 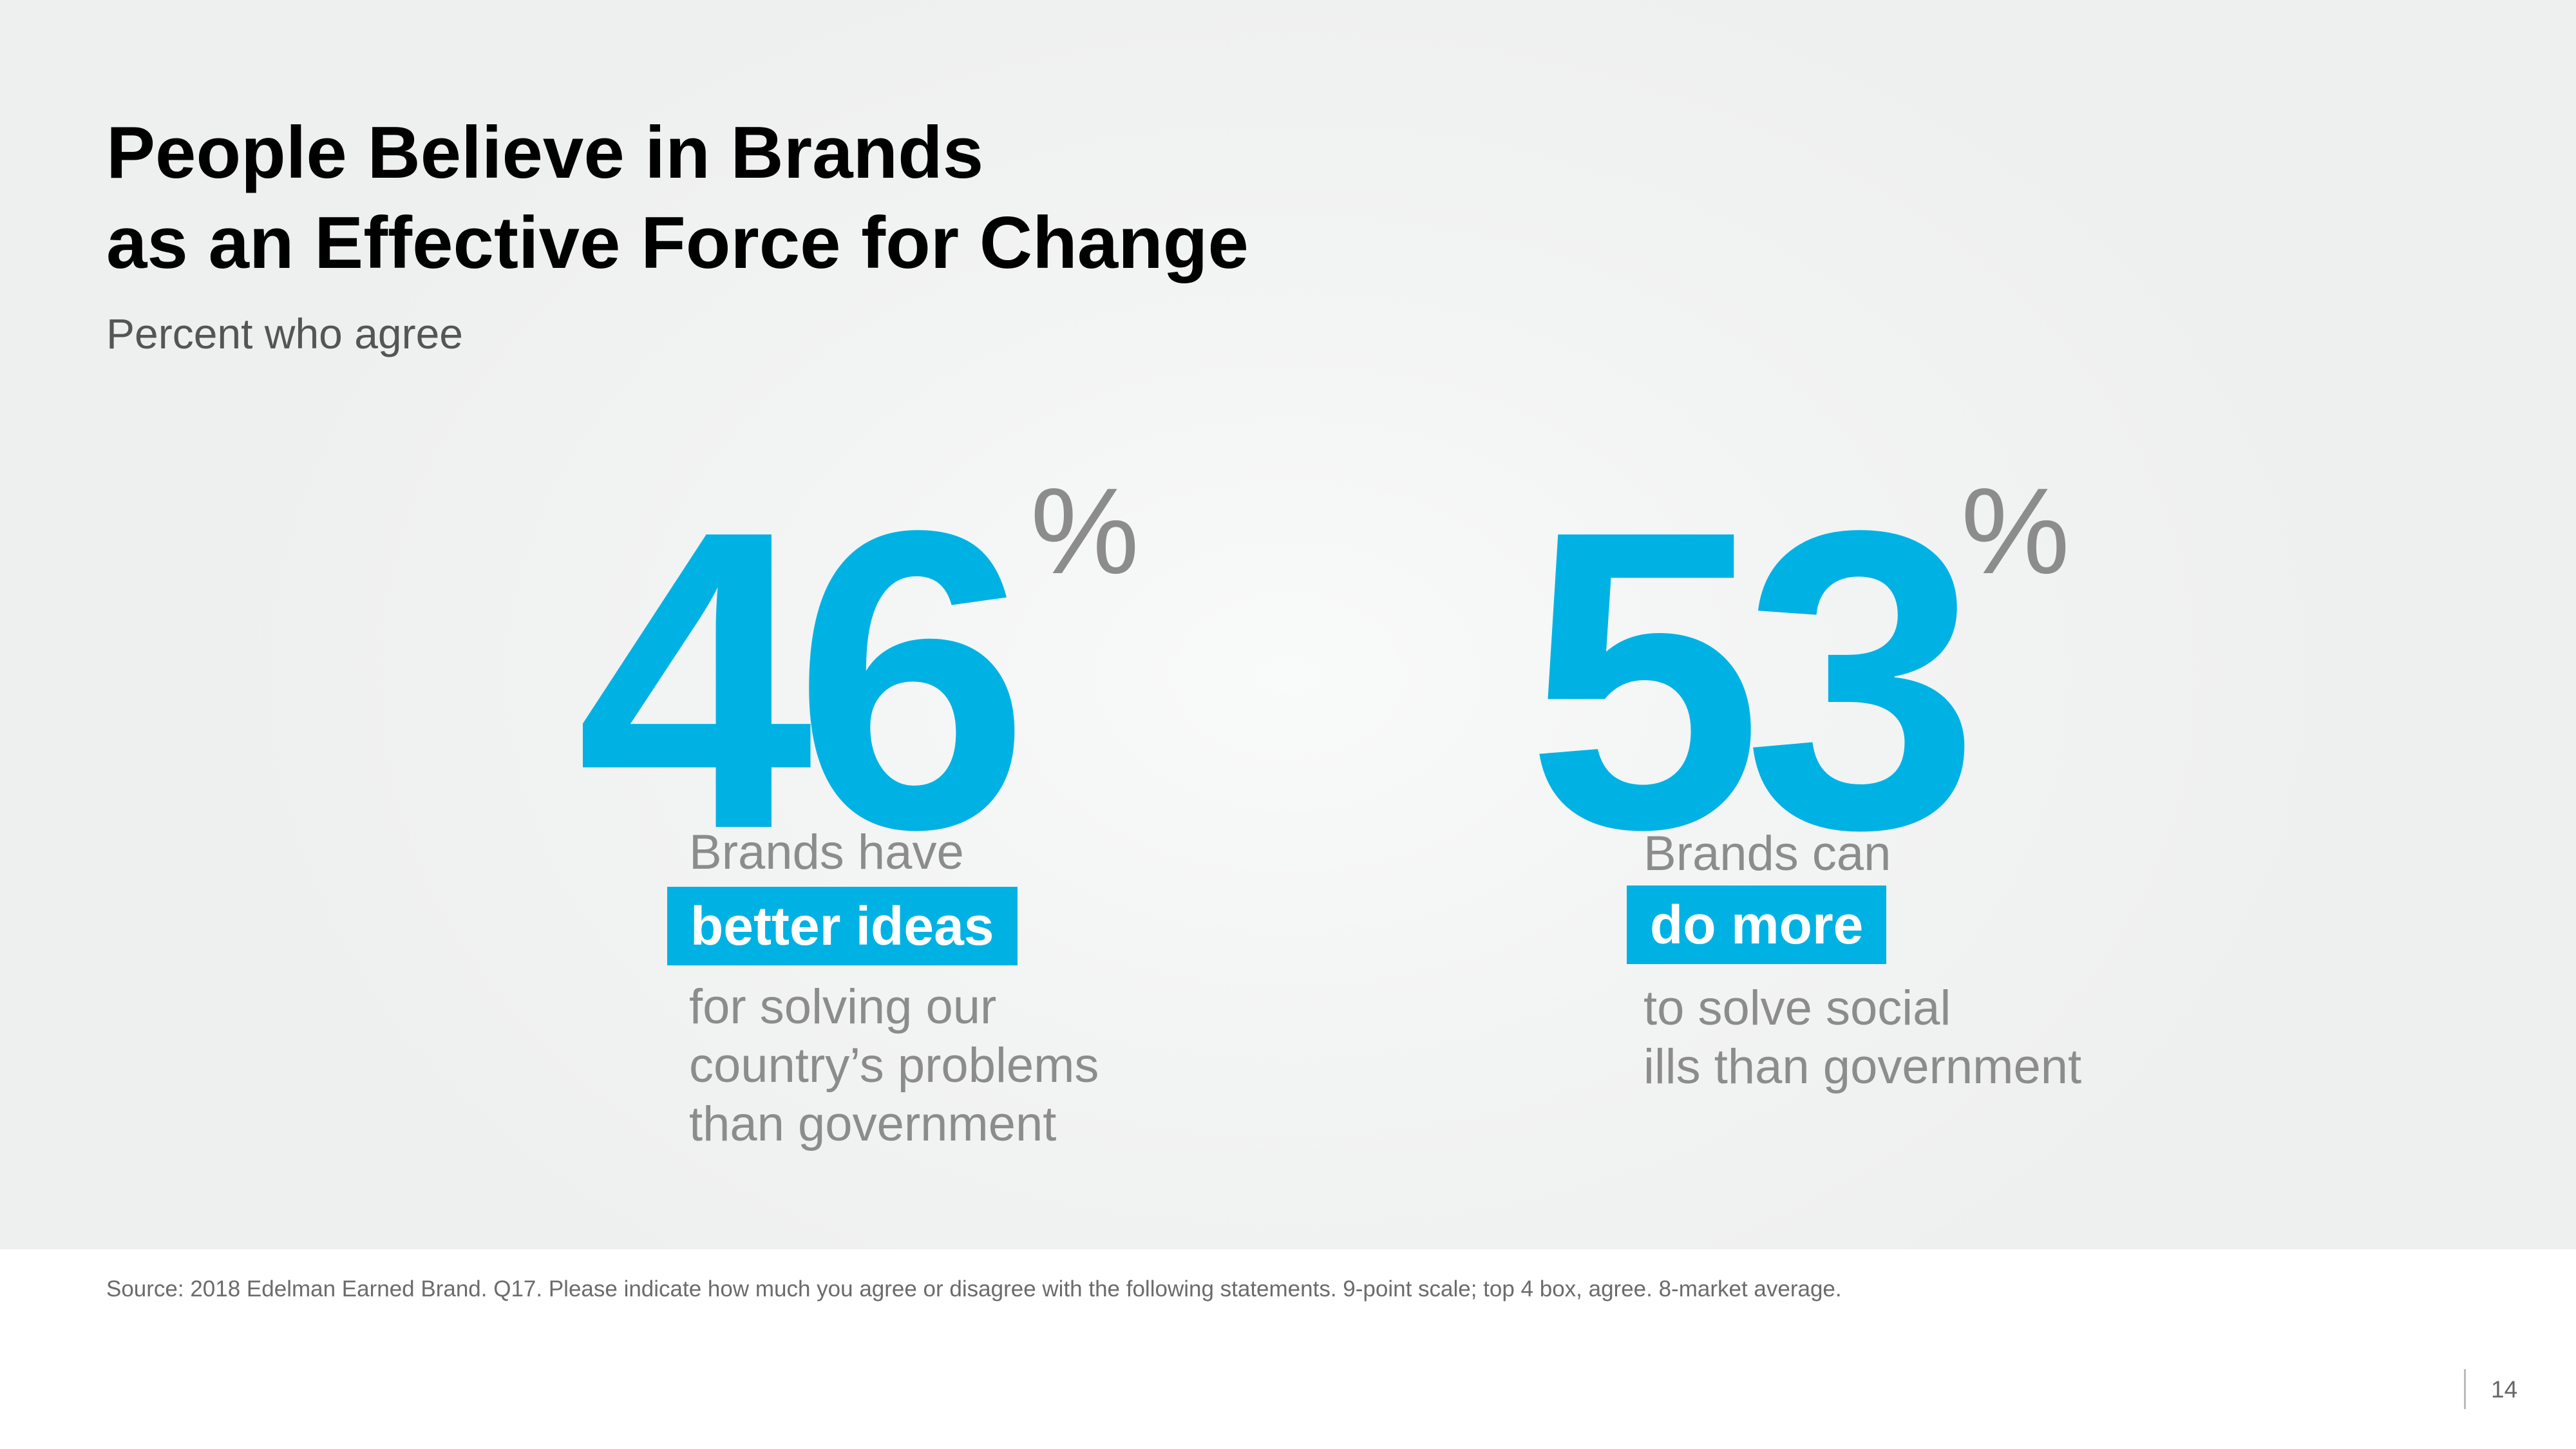 What do you see at coordinates (545, 153) in the screenshot?
I see `title-line-1: People Believe in Brands` at bounding box center [545, 153].